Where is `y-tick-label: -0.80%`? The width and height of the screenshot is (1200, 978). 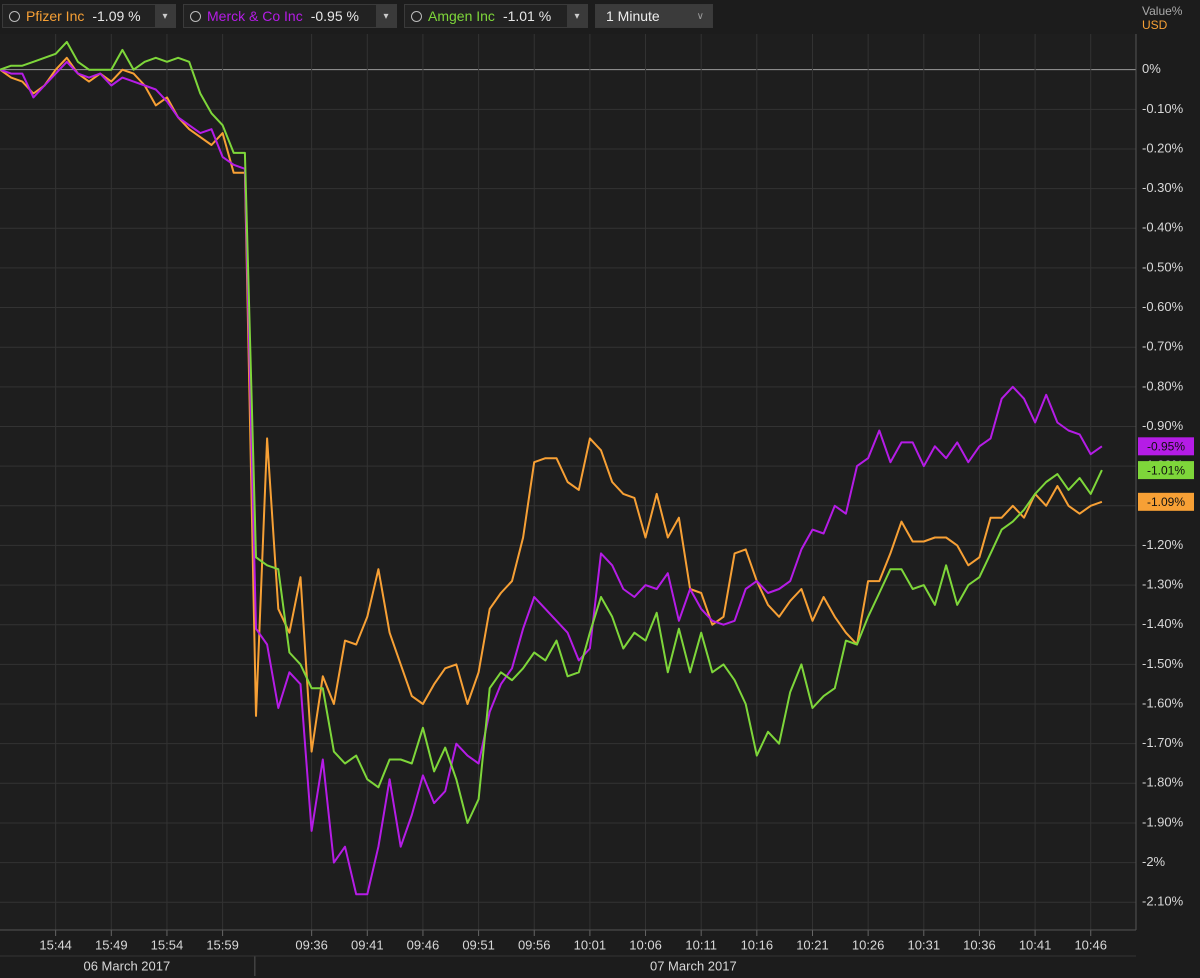 y-tick-label: -0.80% is located at coordinates (1163, 385).